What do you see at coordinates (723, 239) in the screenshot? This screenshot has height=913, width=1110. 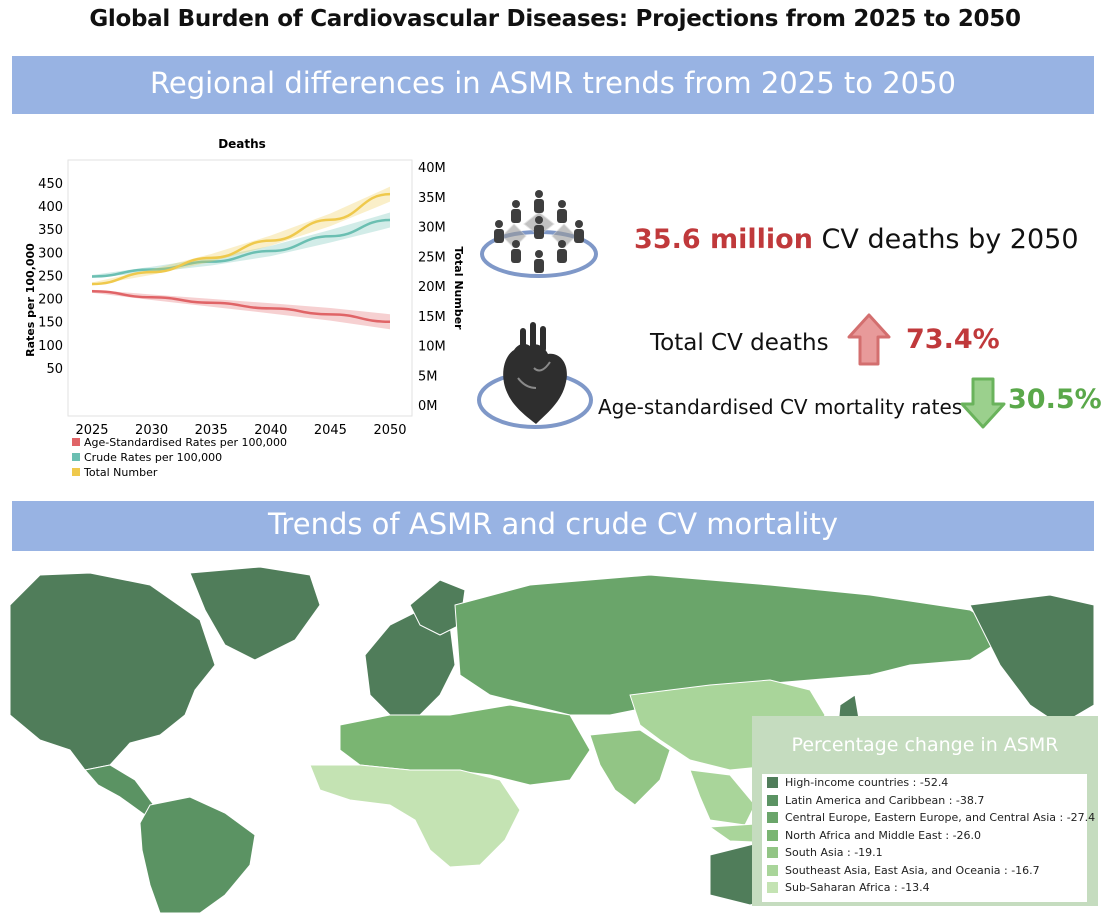 I see `deaths-2050-value: 35.6 million` at bounding box center [723, 239].